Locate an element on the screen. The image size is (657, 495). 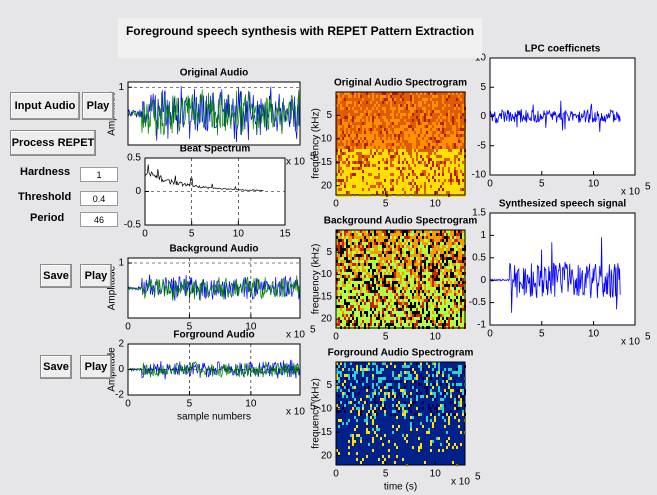
x-multiplier: x 10 is located at coordinates (630, 192).